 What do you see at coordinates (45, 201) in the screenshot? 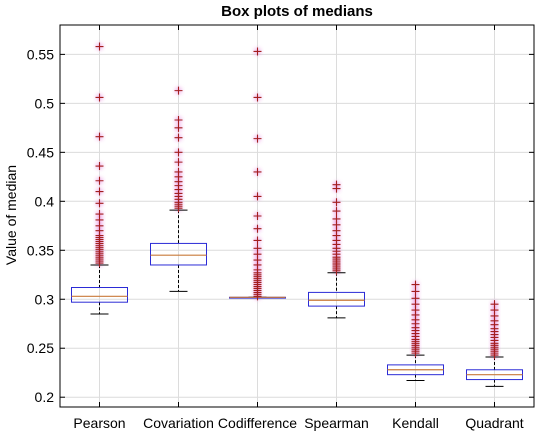
I see `y-tick-label: 0.4` at bounding box center [45, 201].